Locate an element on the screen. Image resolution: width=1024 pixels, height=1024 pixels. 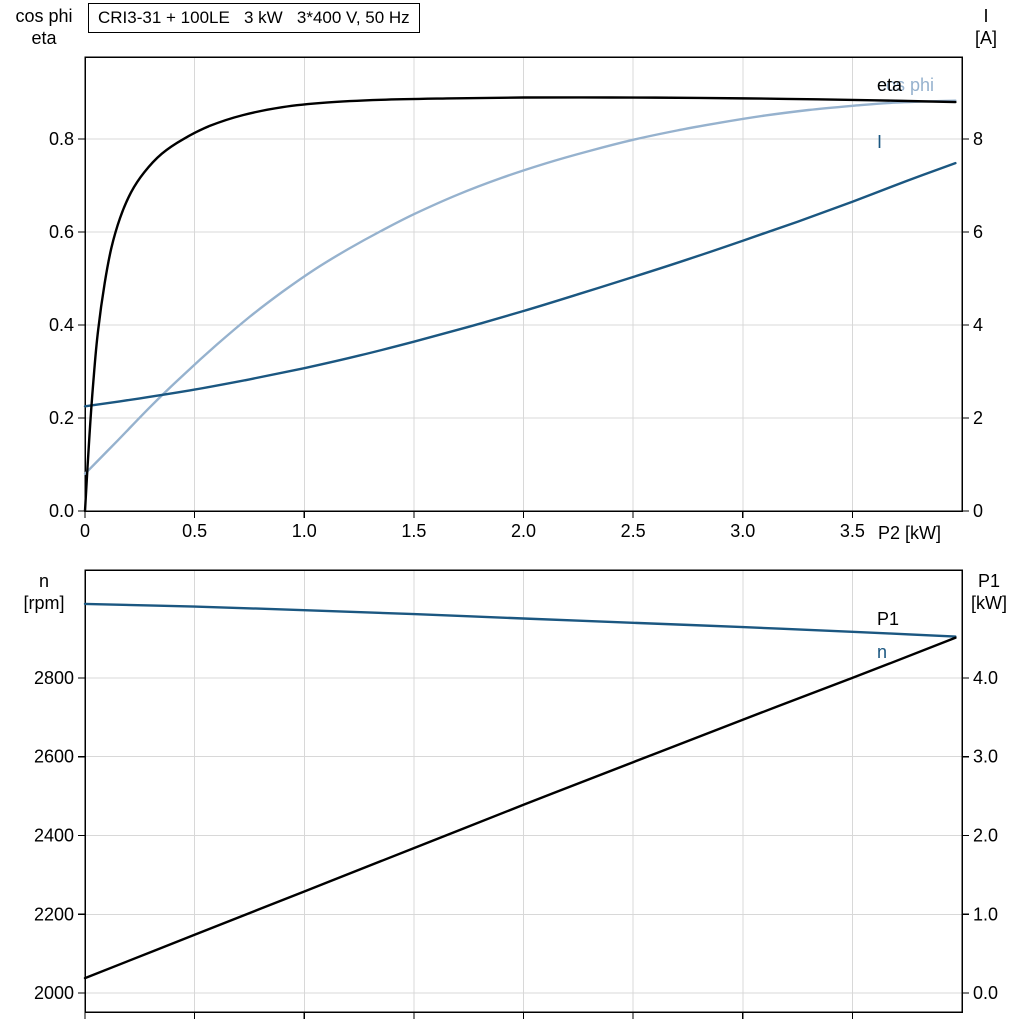
top-right-axis-title: I [A] is located at coordinates (986, 27).